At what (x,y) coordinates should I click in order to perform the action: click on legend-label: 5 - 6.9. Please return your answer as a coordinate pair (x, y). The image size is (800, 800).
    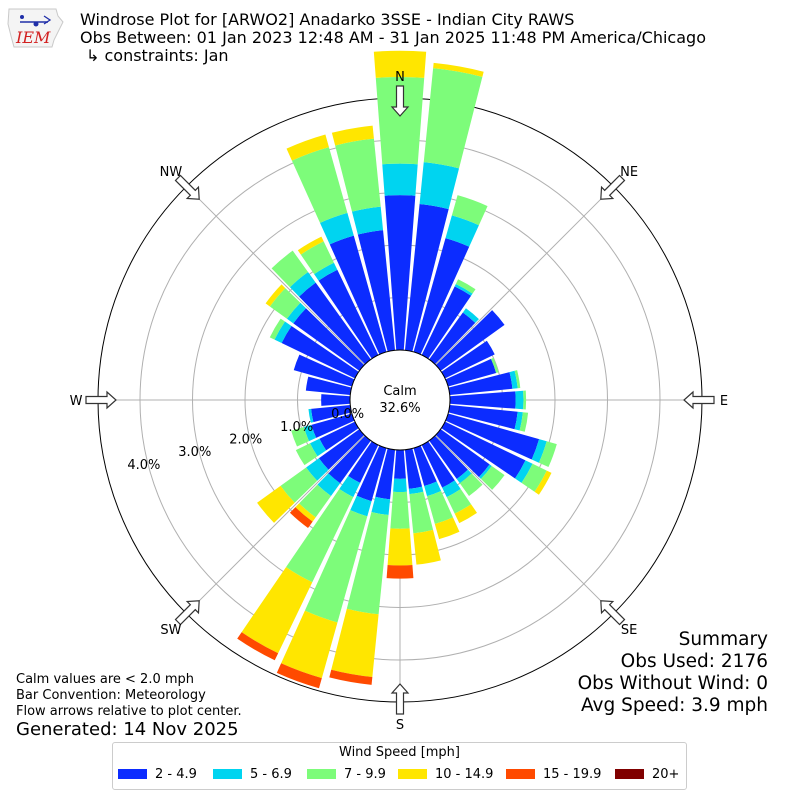
    Looking at the image, I should click on (271, 774).